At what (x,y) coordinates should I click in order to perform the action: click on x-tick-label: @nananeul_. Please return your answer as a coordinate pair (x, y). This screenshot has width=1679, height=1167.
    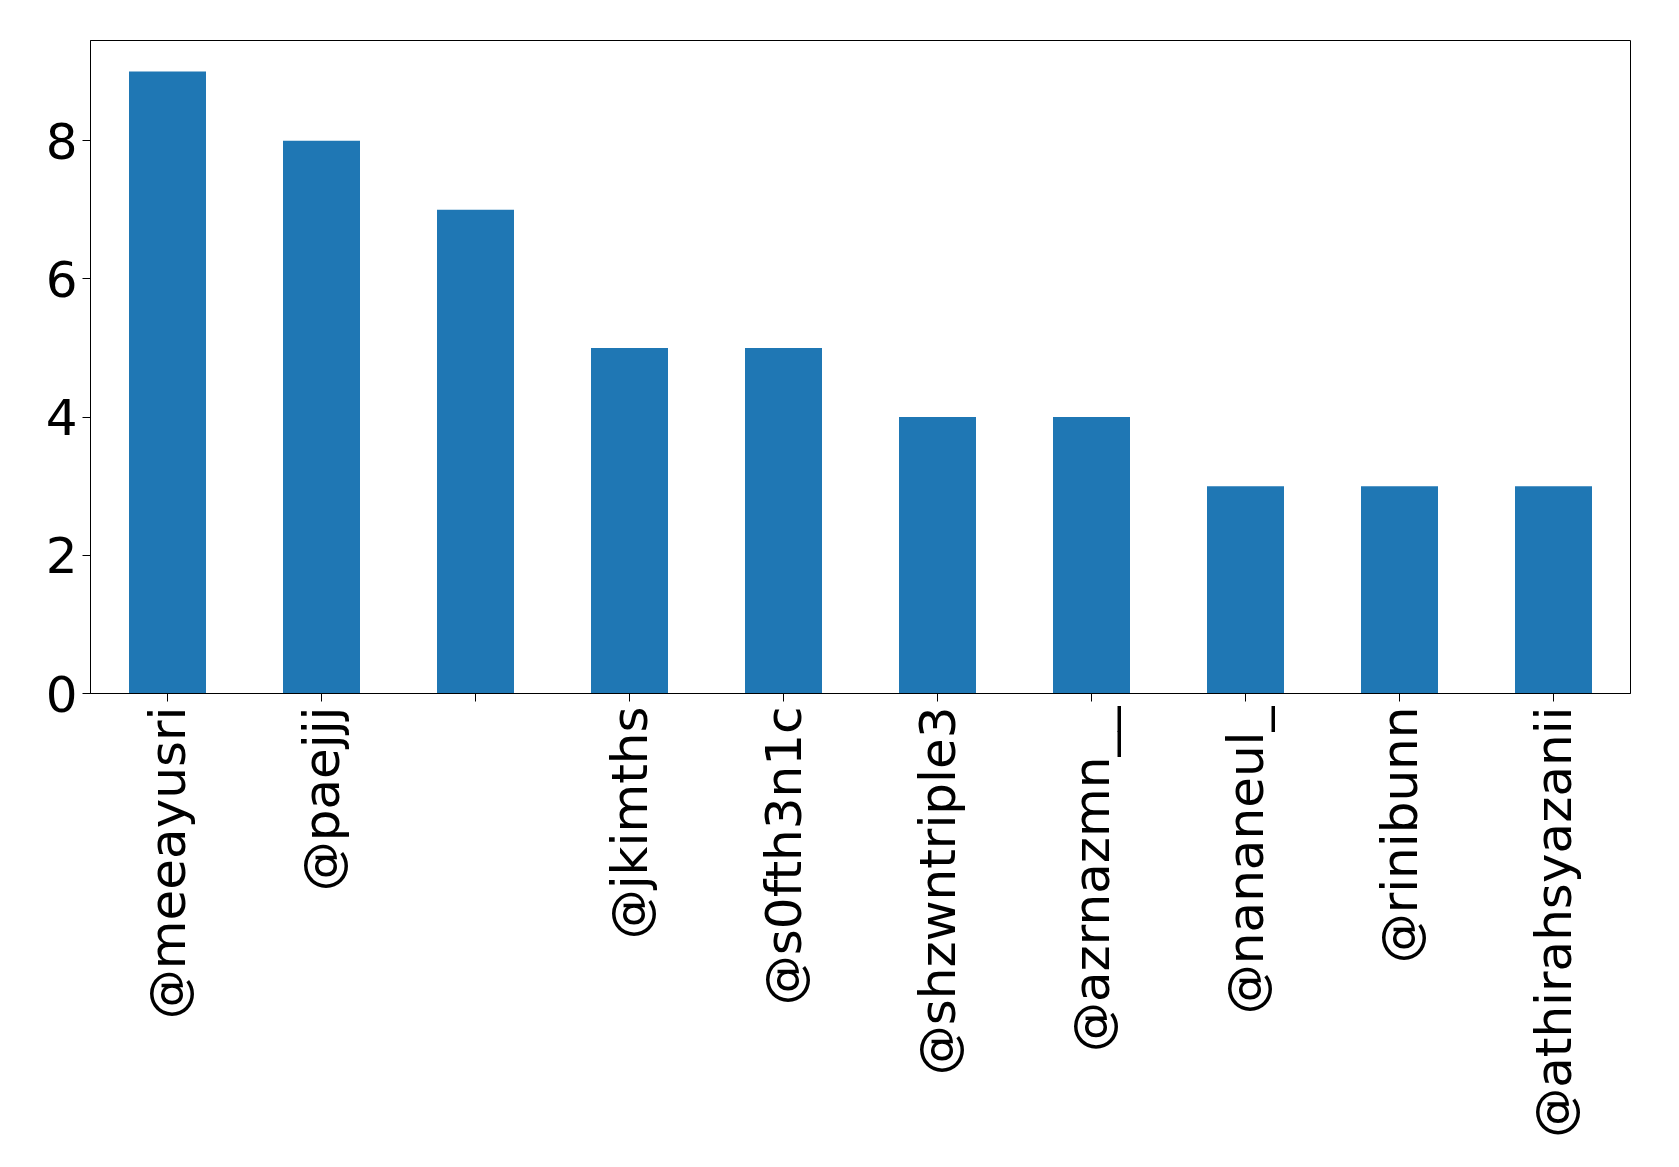
    Looking at the image, I should click on (1245, 860).